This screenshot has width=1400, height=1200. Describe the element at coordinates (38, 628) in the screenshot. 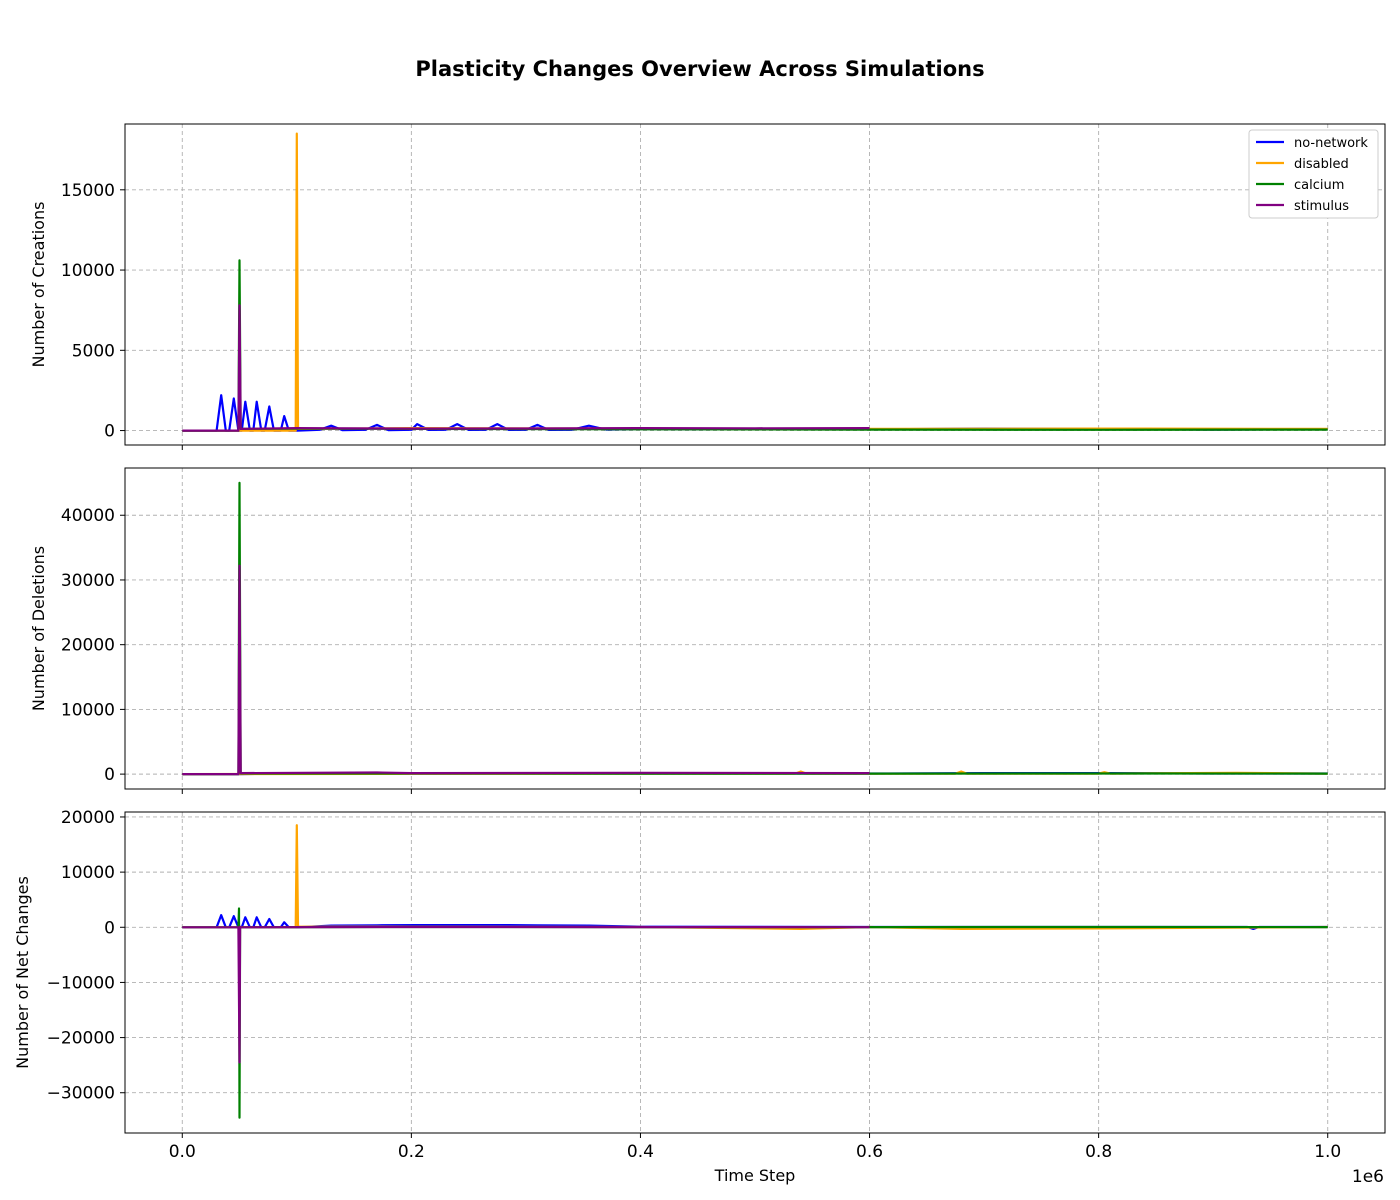

I see `y-axis-label: Number of Deletions` at that location.